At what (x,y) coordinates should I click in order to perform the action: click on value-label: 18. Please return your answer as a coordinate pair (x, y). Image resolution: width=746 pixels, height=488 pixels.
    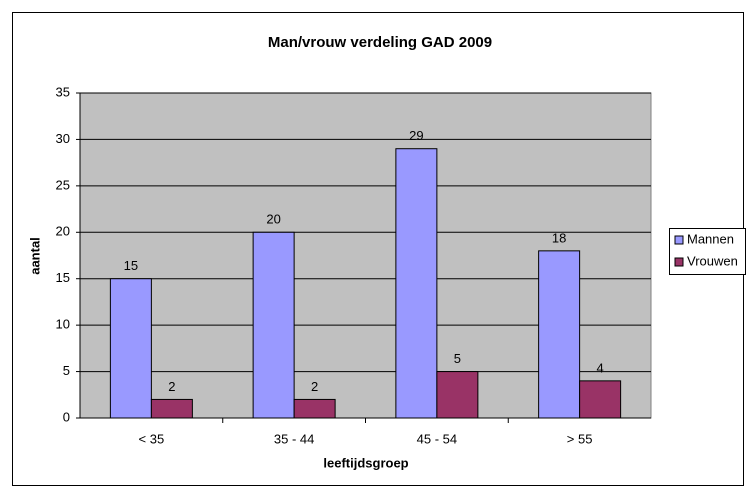
    Looking at the image, I should click on (559, 237).